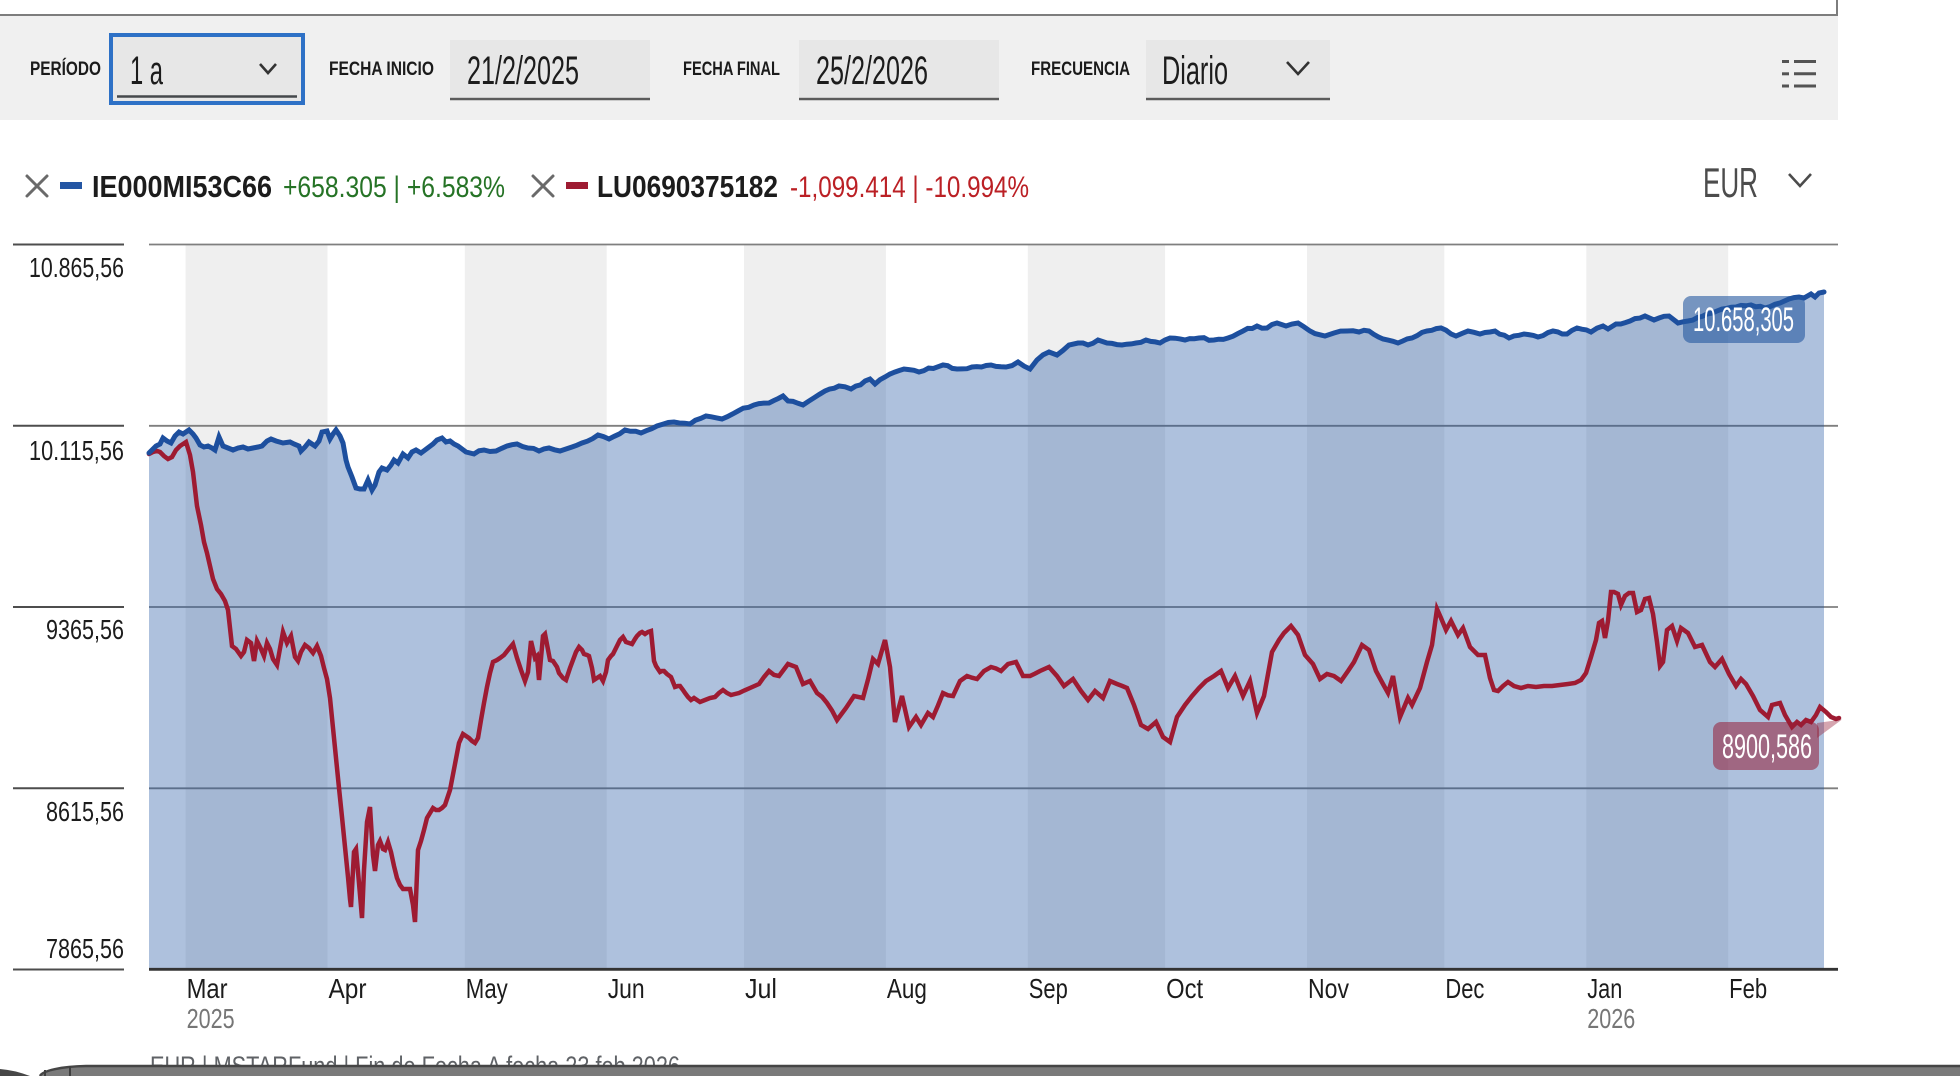 This screenshot has width=1960, height=1076. Describe the element at coordinates (1611, 1018) in the screenshot. I see `svg-text: 2026` at that location.